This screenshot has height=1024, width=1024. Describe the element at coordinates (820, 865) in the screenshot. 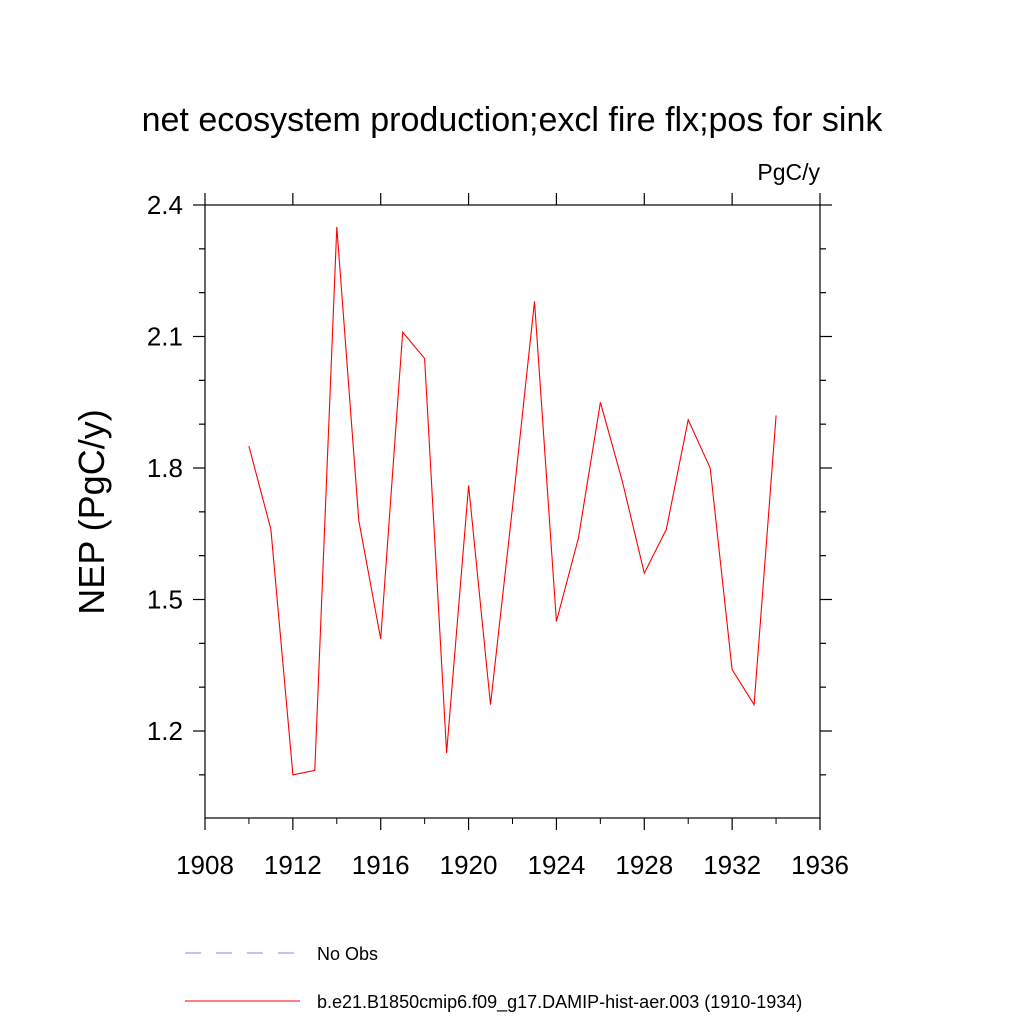

I see `x-tick-label: 1936` at that location.